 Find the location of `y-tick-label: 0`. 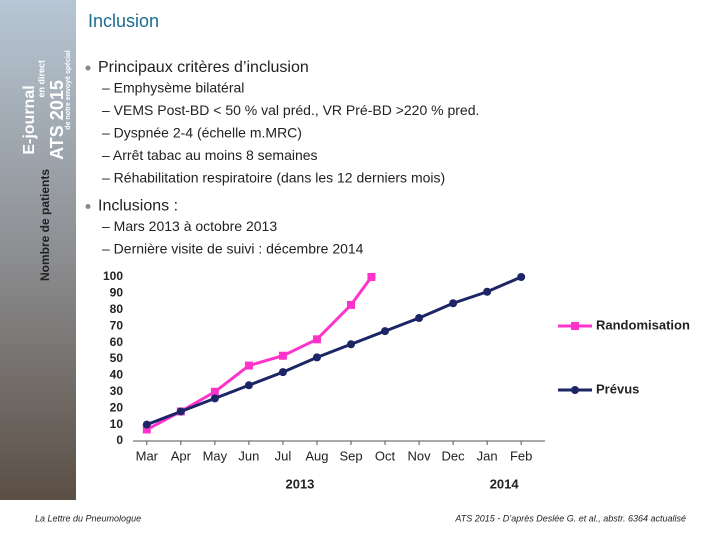

y-tick-label: 0 is located at coordinates (119, 440).